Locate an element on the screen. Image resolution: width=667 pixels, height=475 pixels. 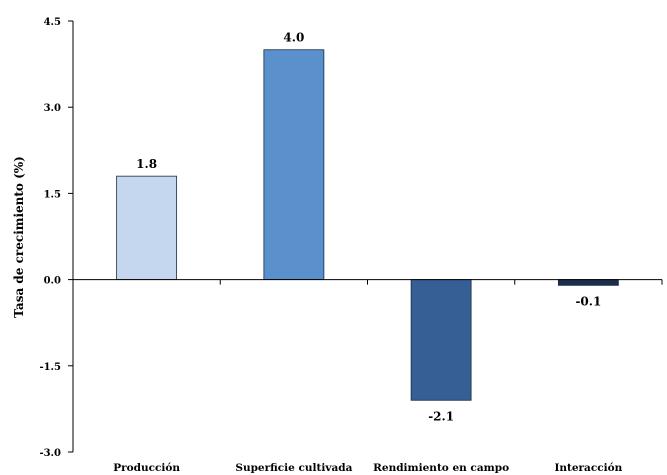
y-tick-label: -1.5 is located at coordinates (50, 367).